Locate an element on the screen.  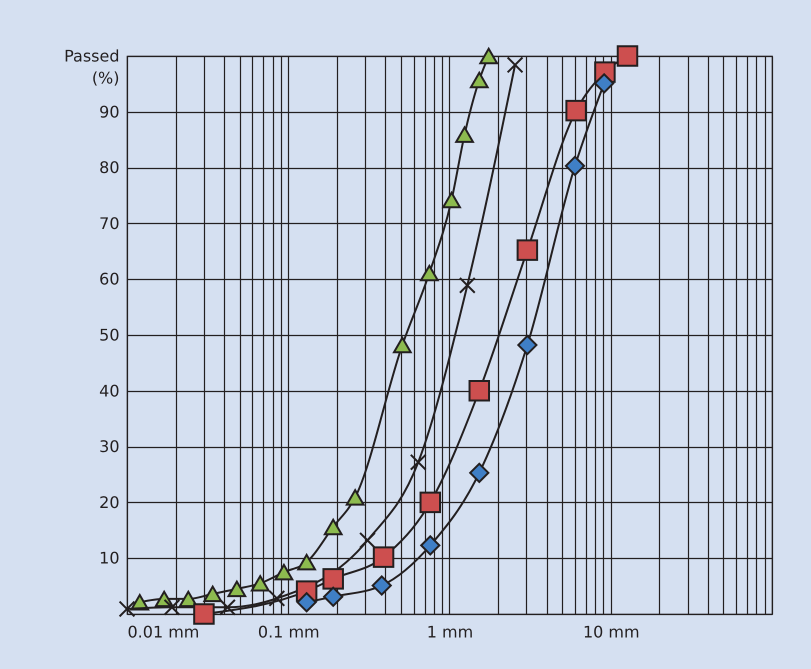
y-tick-label: 10 is located at coordinates (109, 558).